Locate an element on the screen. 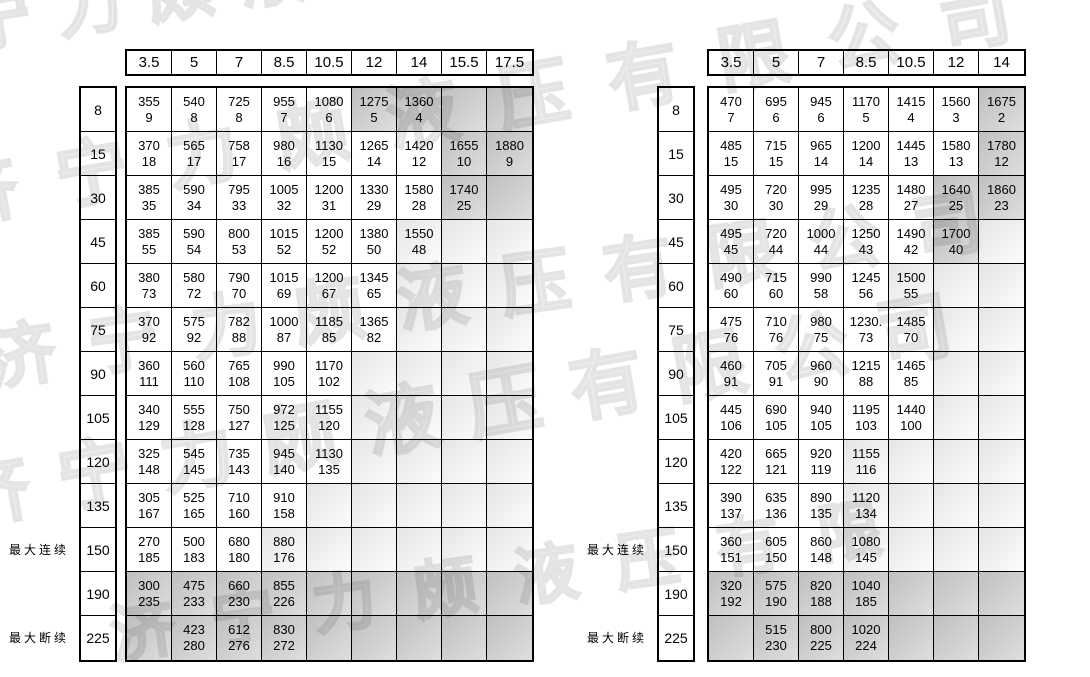  value-top: 423 is located at coordinates (194, 629).